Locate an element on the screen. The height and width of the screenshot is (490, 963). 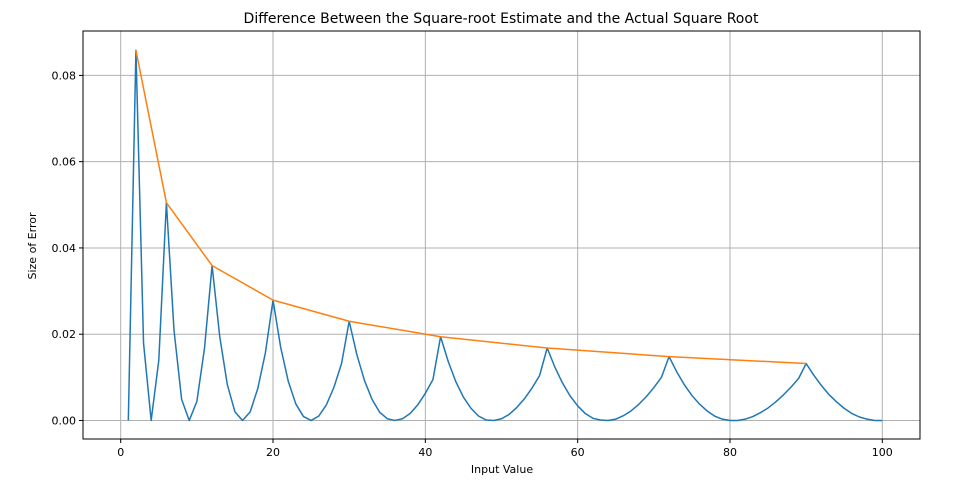
y-tick-label: 0.04 is located at coordinates (64, 248).